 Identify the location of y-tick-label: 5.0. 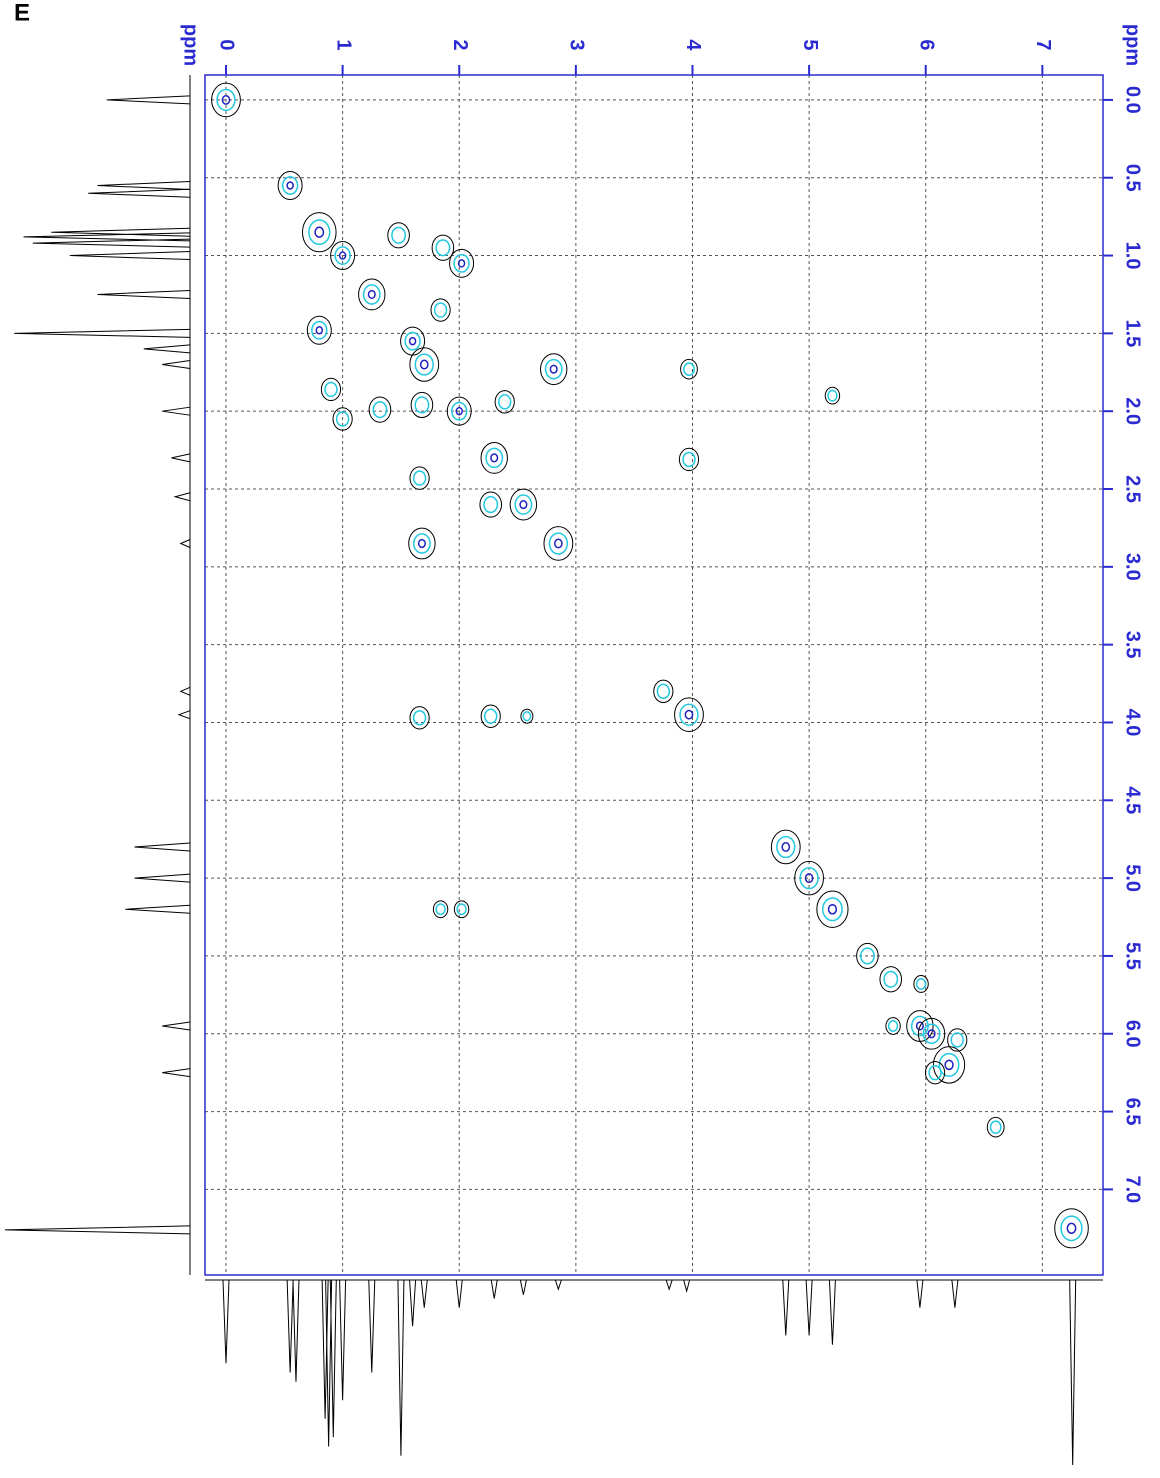
(1133, 878).